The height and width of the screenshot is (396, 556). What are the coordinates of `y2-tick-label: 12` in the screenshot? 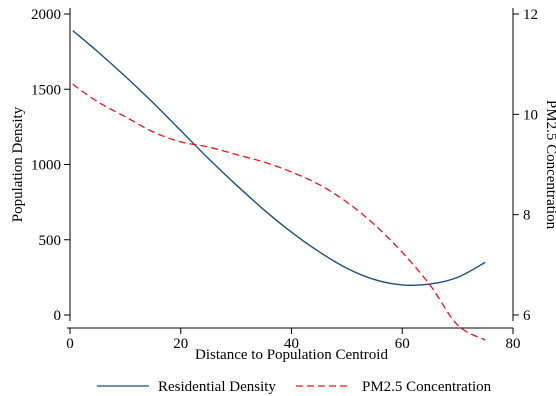 It's located at (530, 15).